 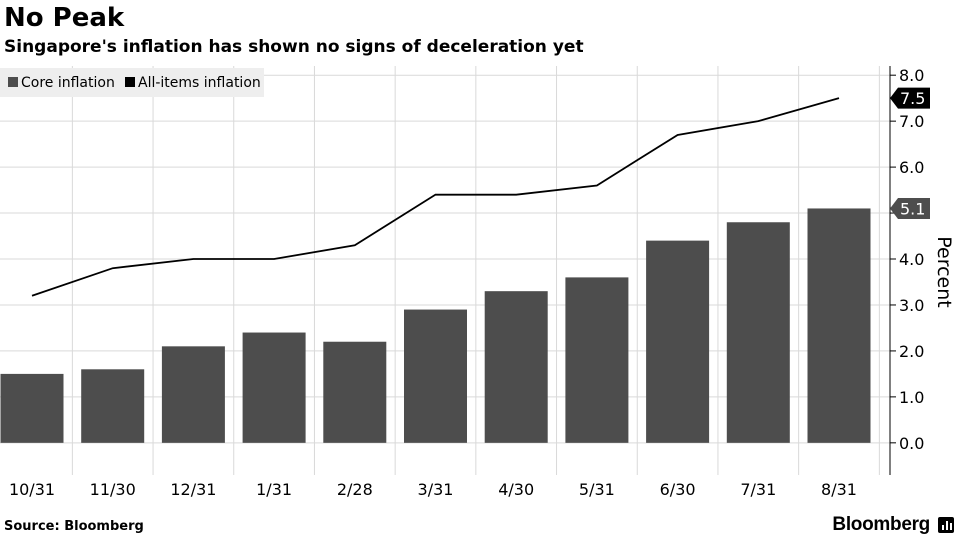 I want to click on last-value-tag-core-shape, so click(x=910, y=208).